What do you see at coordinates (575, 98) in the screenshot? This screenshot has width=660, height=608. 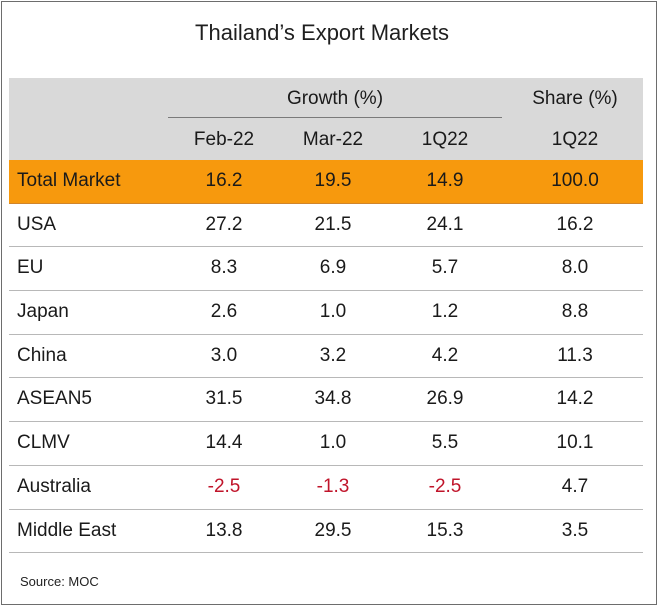 I see `share-group-header: Share (%)` at bounding box center [575, 98].